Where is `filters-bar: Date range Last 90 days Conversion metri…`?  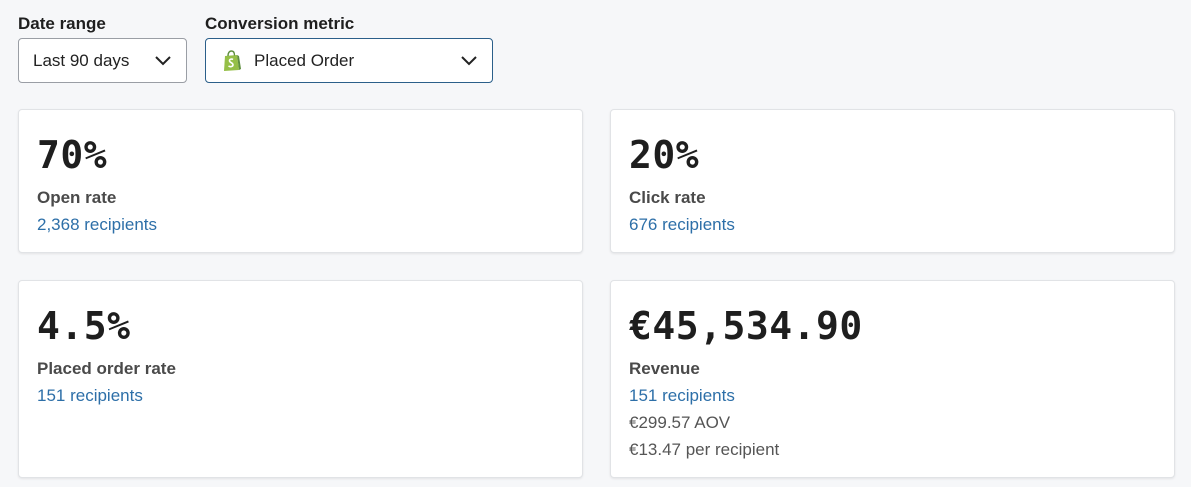
filters-bar: Date range Last 90 days Conversion metri… is located at coordinates (255, 47).